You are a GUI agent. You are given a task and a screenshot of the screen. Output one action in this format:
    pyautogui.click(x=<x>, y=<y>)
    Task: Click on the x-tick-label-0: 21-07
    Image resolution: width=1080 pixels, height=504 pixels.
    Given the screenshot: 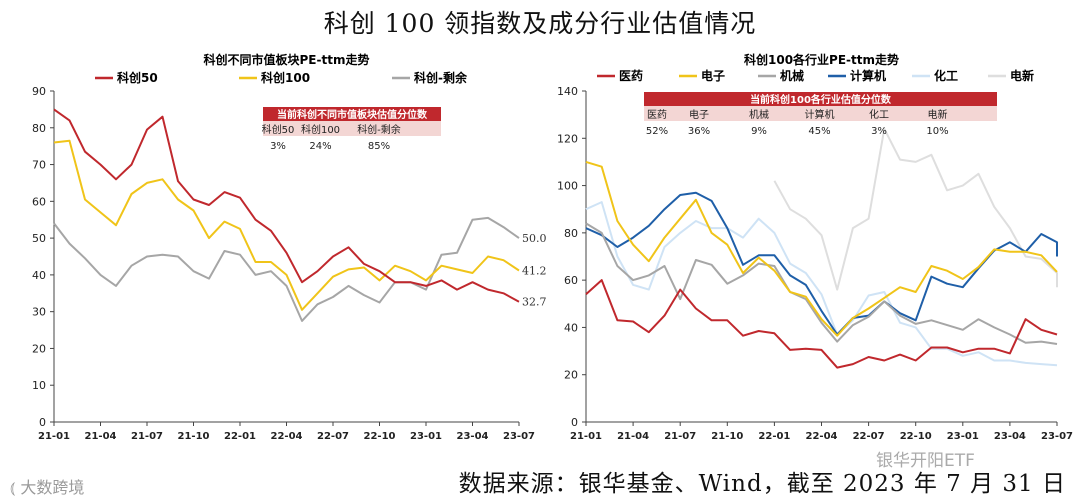 What is the action you would take?
    pyautogui.click(x=147, y=436)
    